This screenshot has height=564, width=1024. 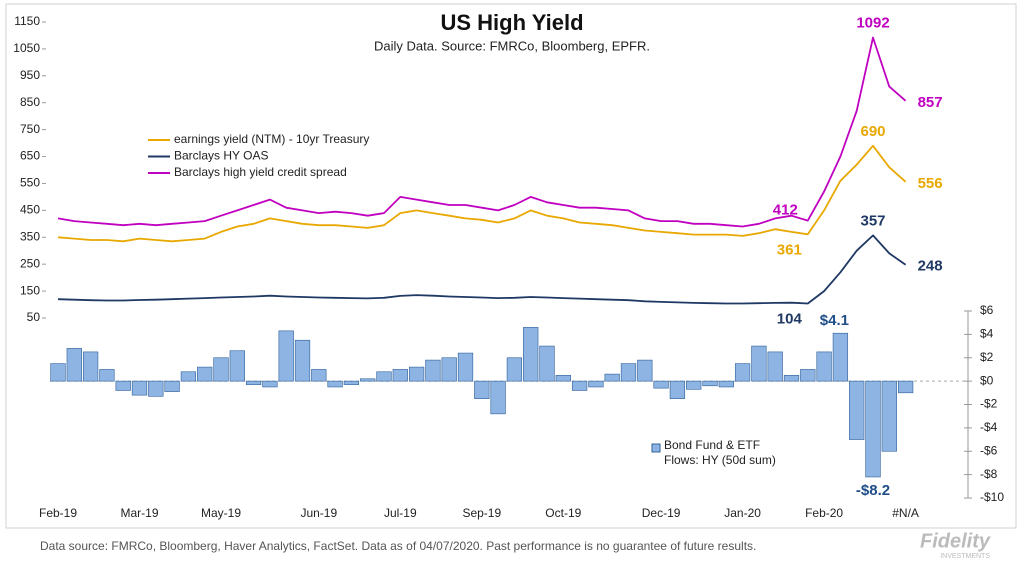 What do you see at coordinates (30, 102) in the screenshot?
I see `y-tick-label: 850` at bounding box center [30, 102].